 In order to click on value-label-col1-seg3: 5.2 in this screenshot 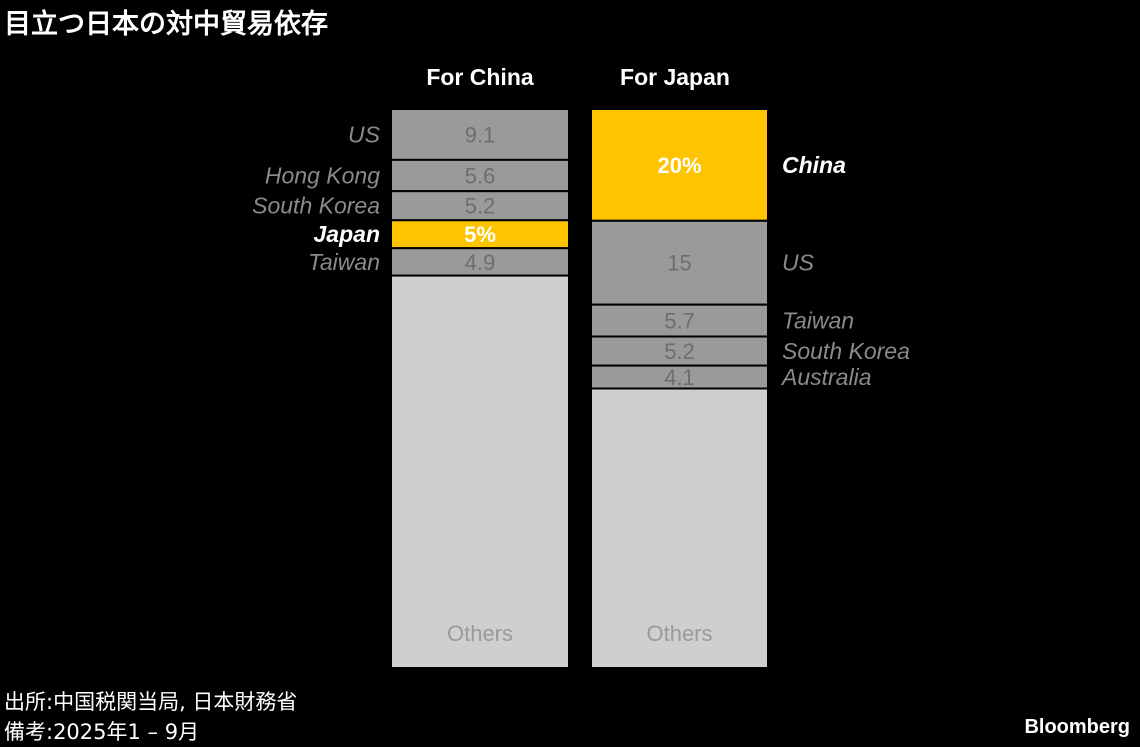, I will do `click(679, 351)`.